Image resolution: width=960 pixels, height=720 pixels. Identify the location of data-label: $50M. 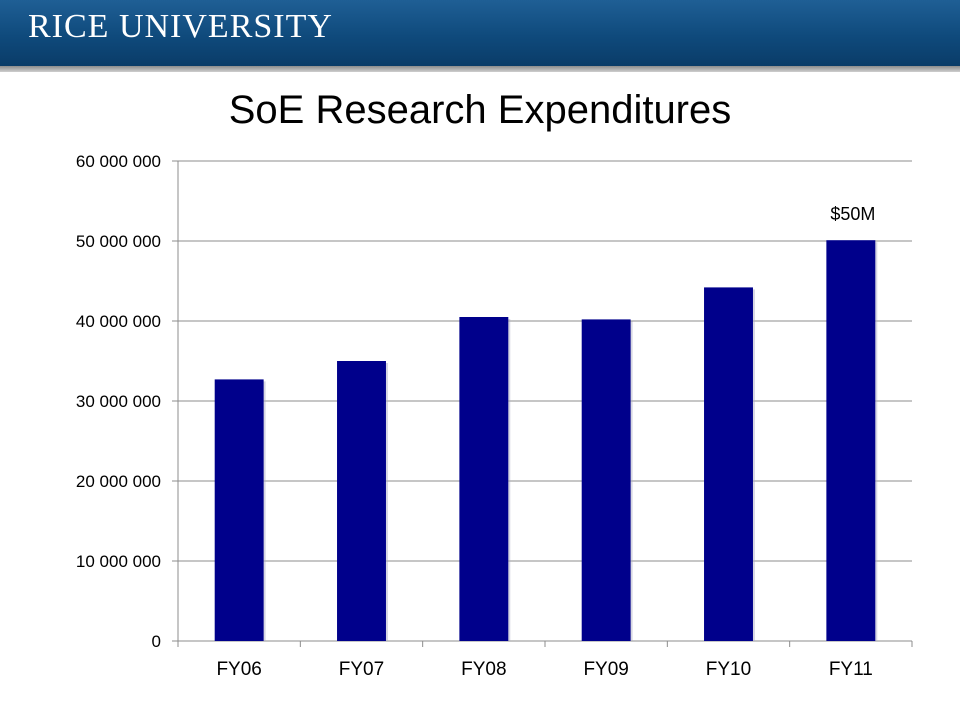
(852, 214).